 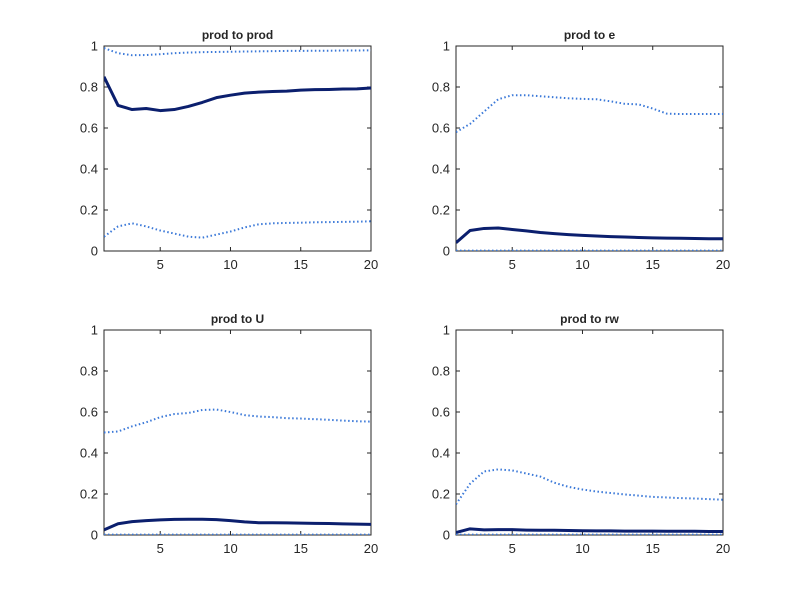 I want to click on subplot-title: prod to rw, so click(x=589, y=319).